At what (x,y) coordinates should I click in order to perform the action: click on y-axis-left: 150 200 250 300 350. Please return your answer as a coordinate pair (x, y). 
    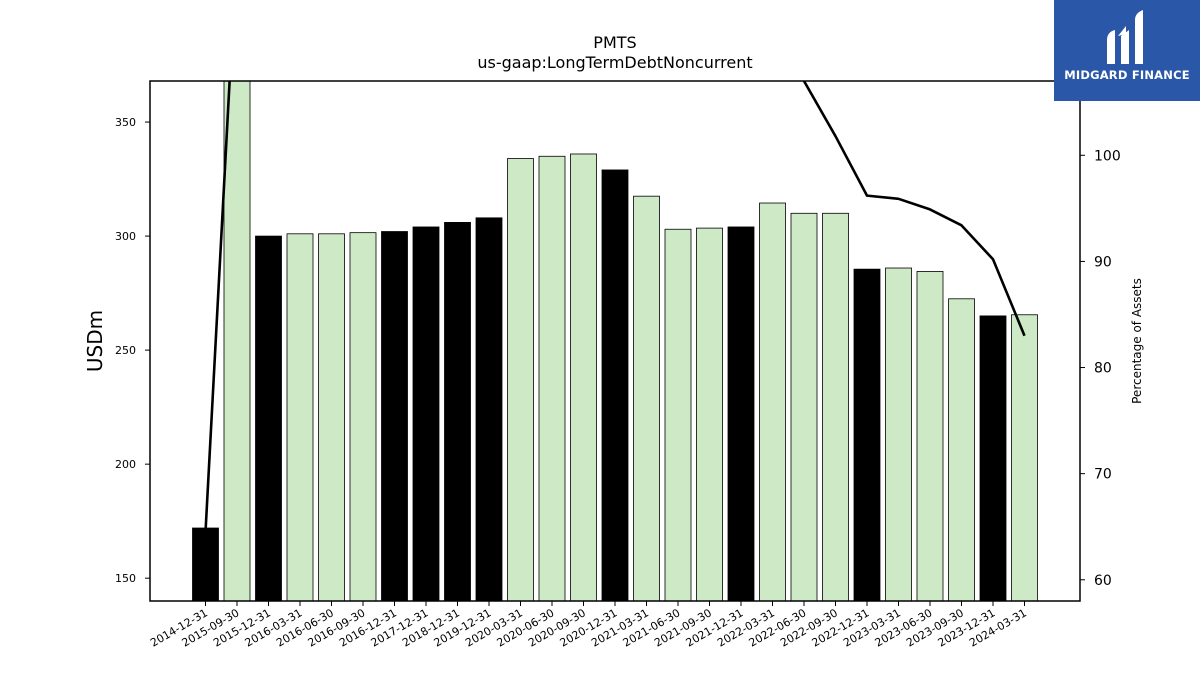
    Looking at the image, I should click on (132, 350).